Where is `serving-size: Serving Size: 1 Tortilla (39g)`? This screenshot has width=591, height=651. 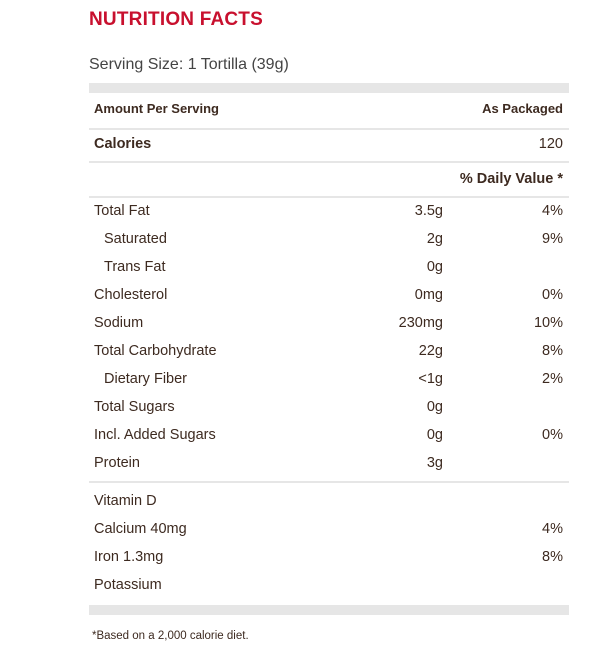
serving-size: Serving Size: 1 Tortilla (39g) is located at coordinates (189, 64).